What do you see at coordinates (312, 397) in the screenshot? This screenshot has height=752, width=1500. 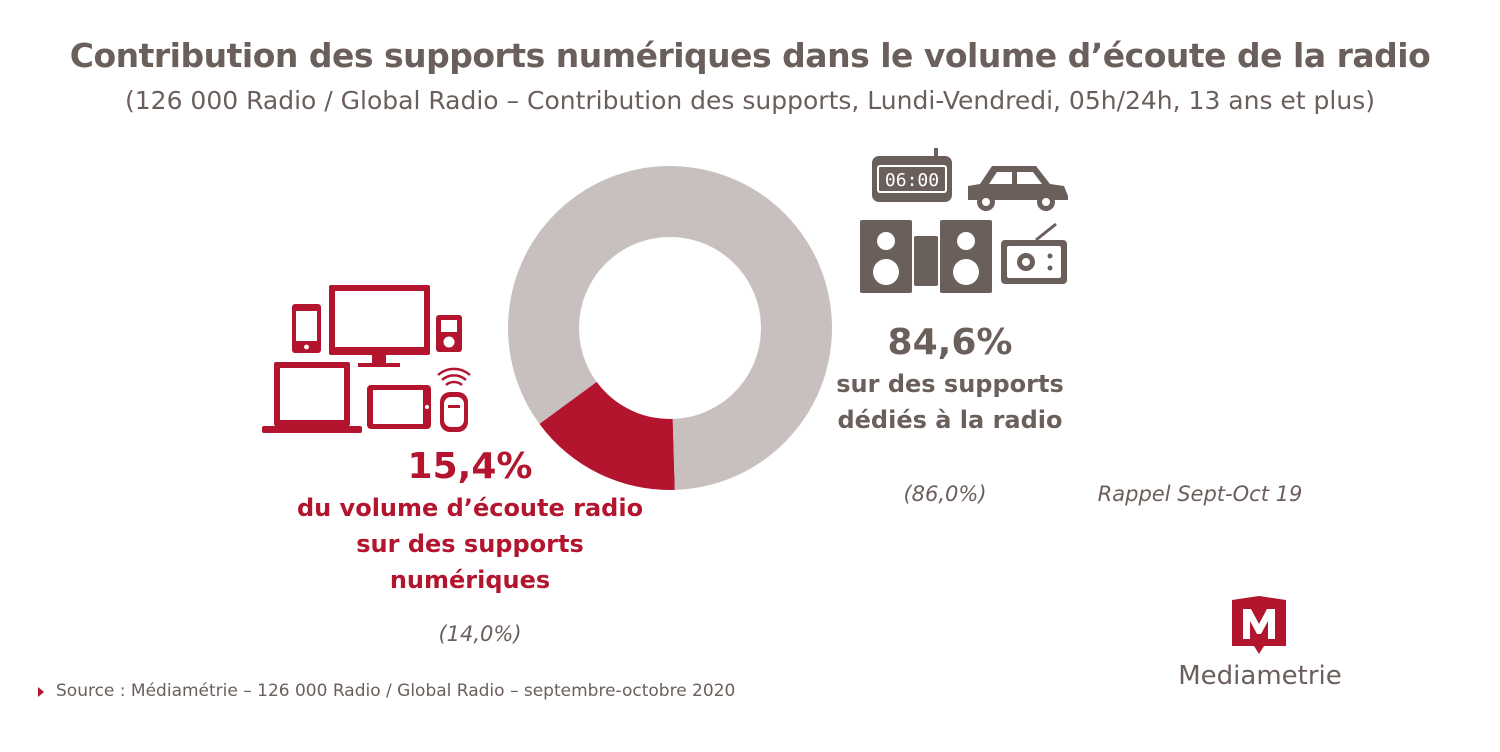 I see `laptop-icon` at bounding box center [312, 397].